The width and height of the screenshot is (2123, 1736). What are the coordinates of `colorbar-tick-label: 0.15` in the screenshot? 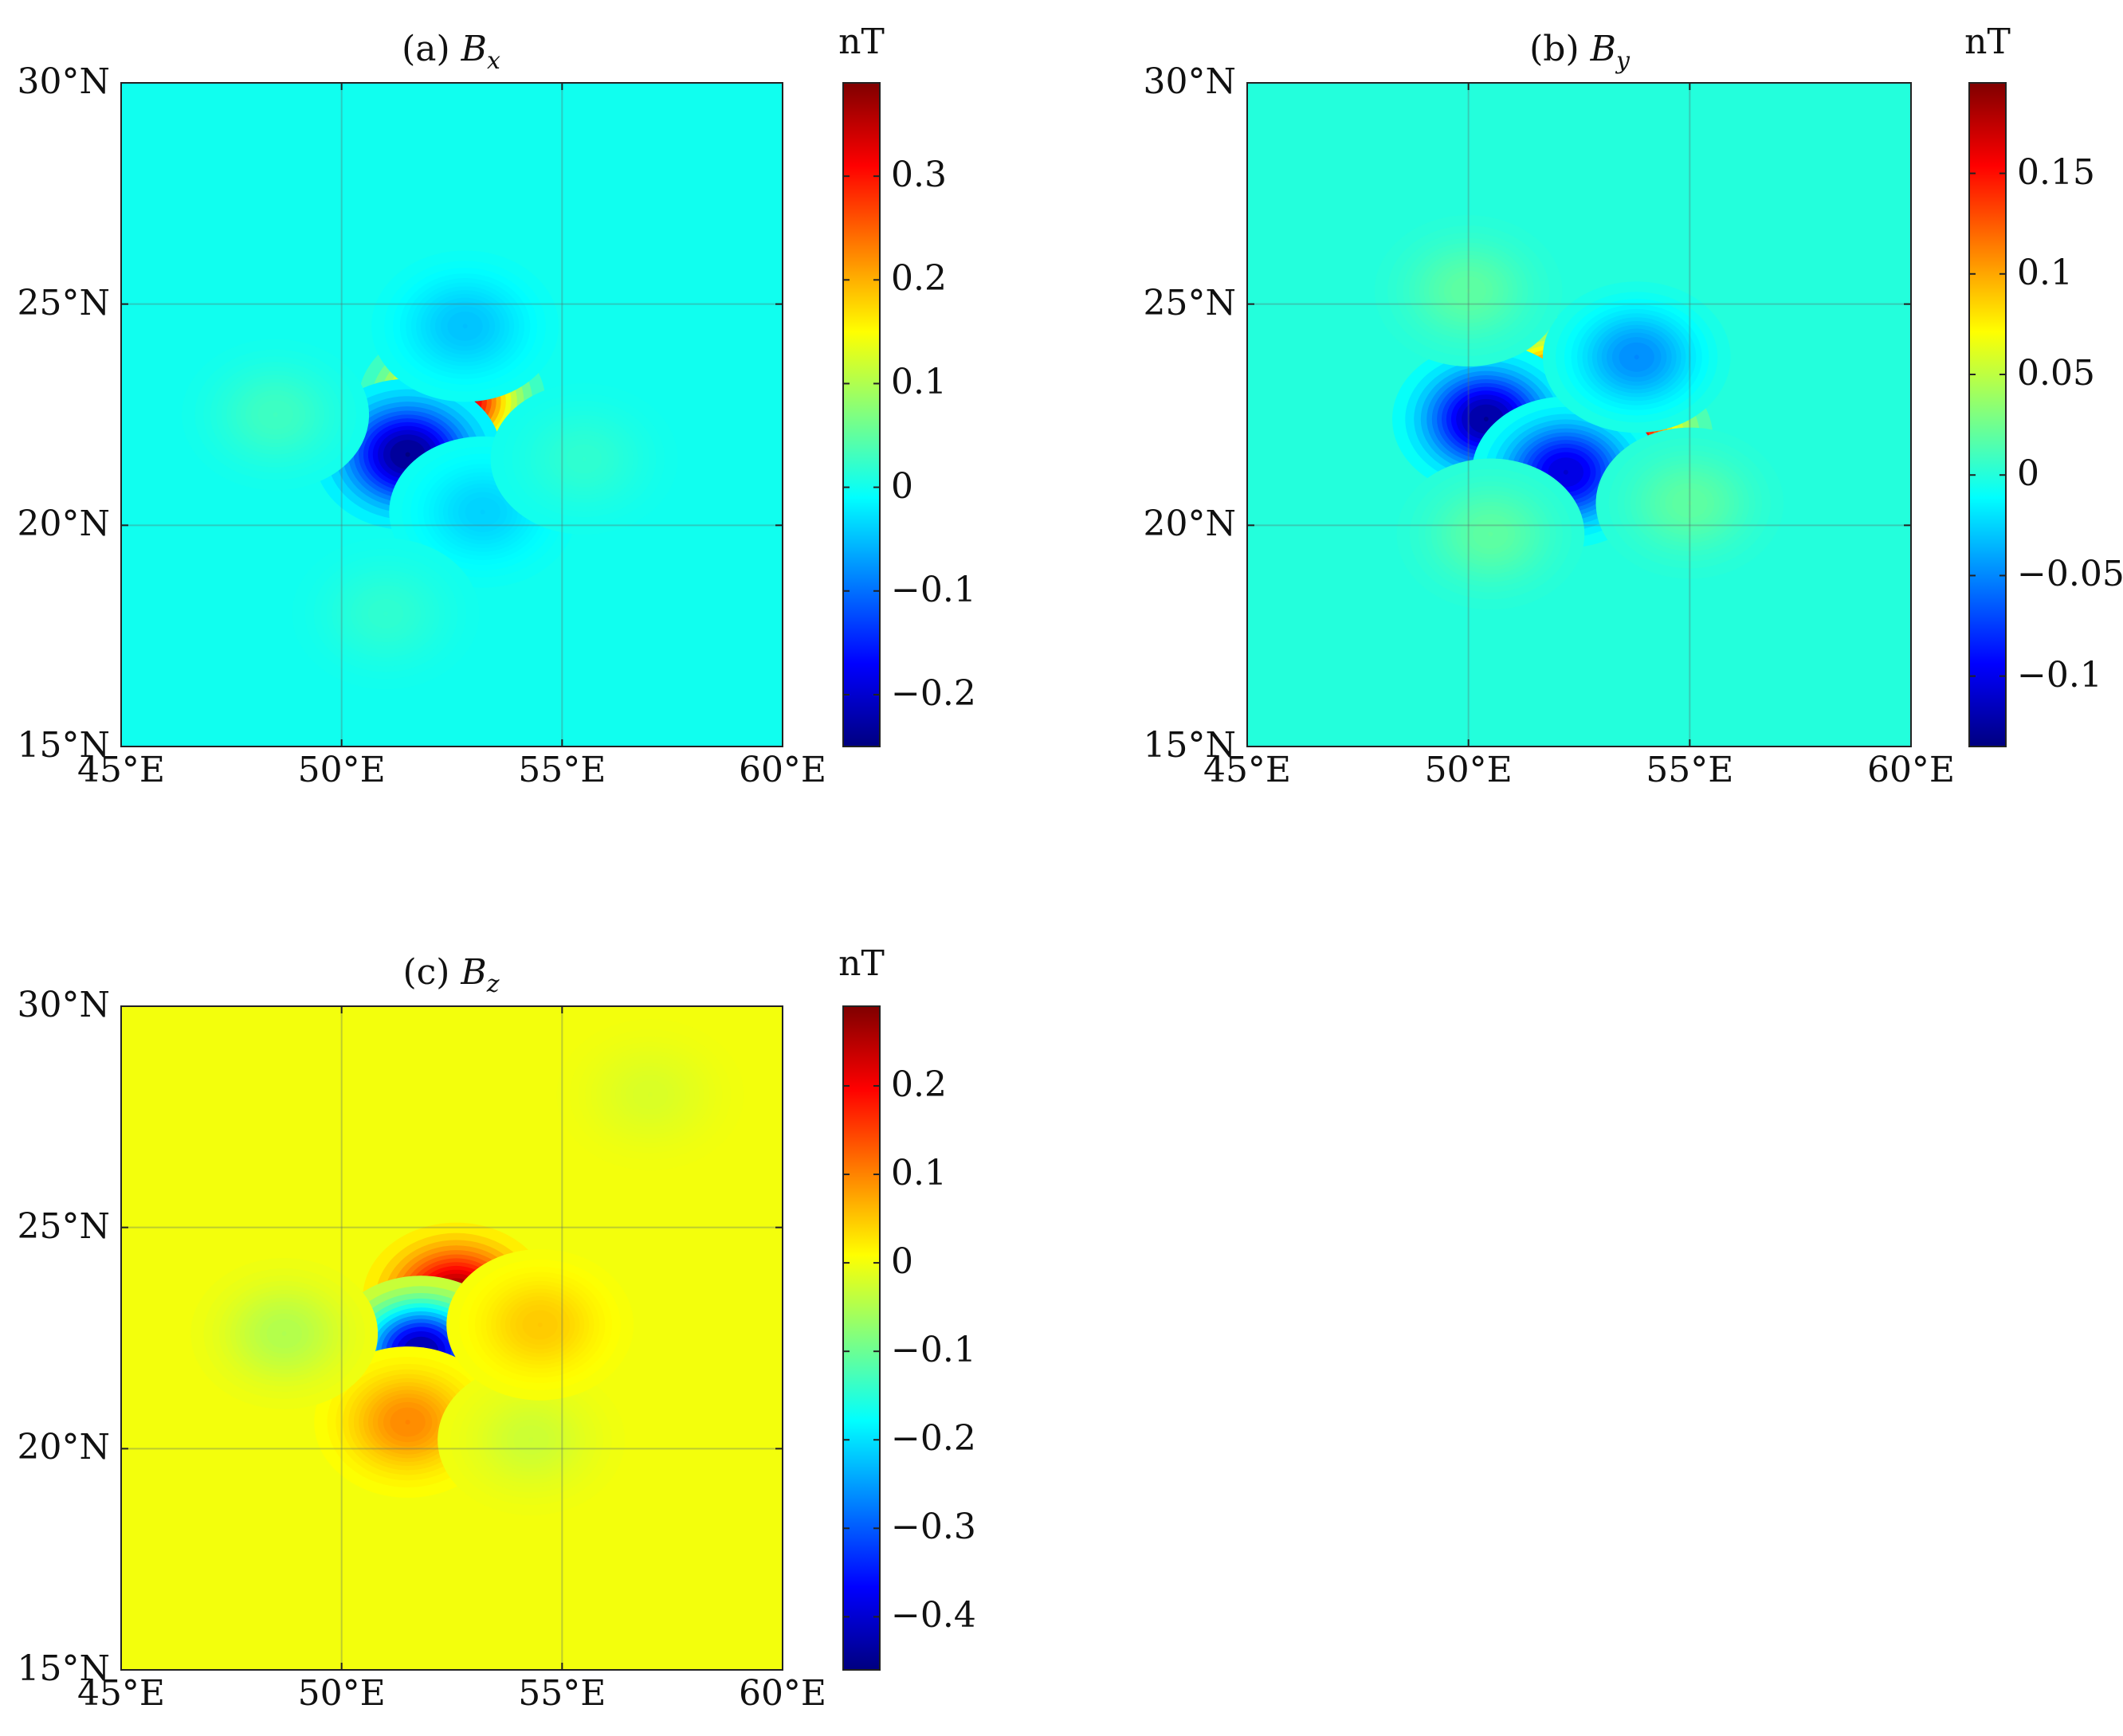 It's located at (2056, 172).